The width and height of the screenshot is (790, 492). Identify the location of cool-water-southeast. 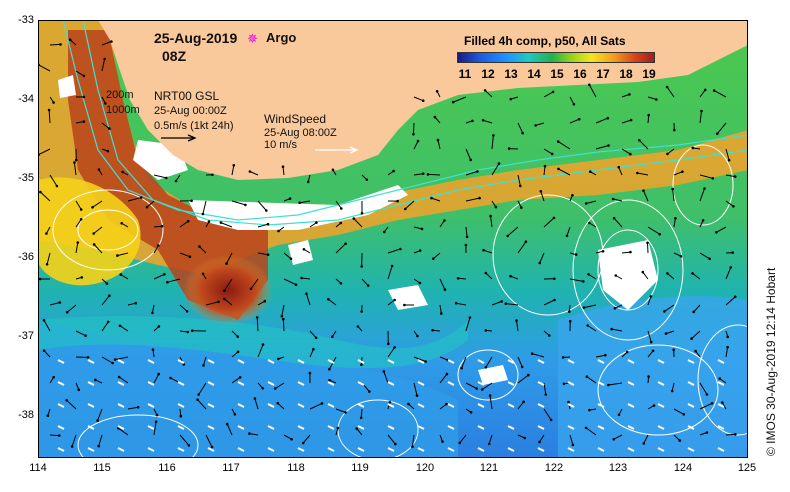
(653, 377).